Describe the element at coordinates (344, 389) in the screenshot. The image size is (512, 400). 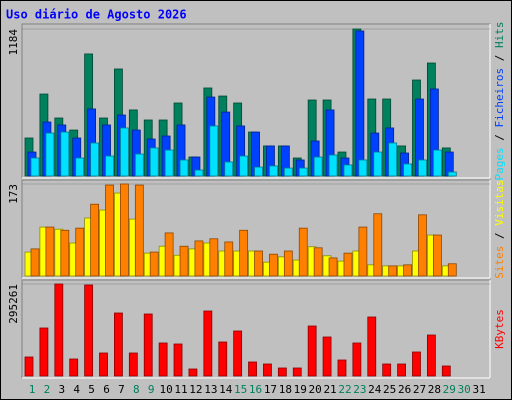
I see `x-tick-label: 22` at that location.